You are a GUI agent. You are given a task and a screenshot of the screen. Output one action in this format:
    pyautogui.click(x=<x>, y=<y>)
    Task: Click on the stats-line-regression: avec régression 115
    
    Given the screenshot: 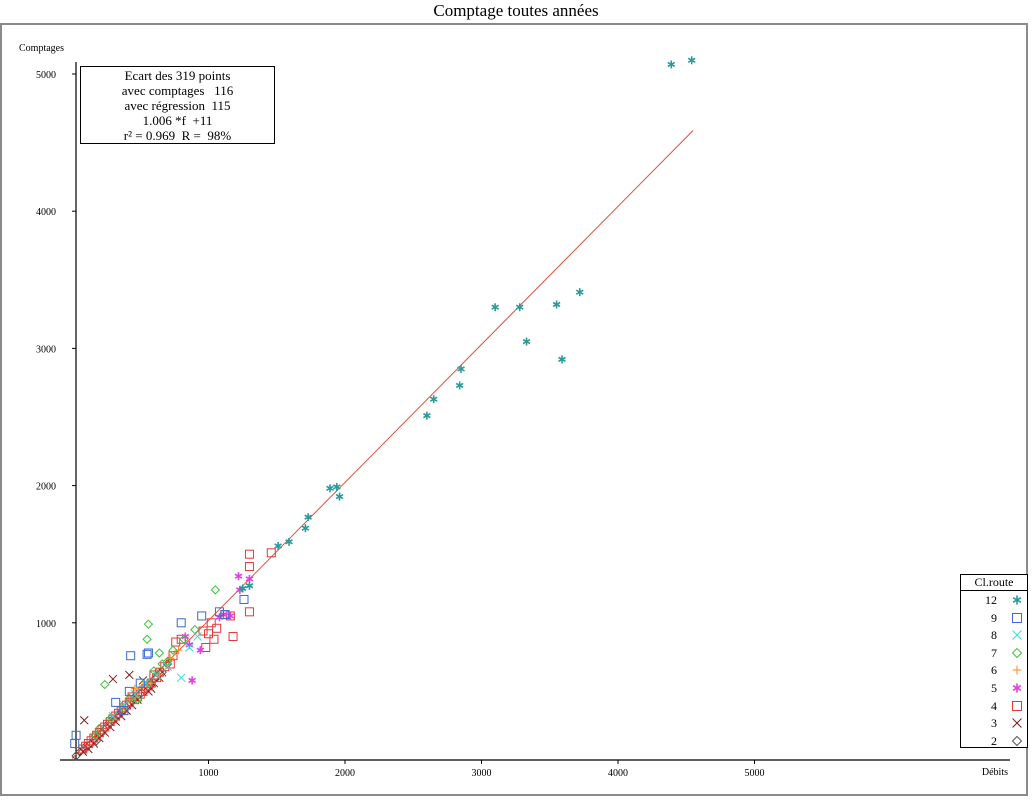 What is the action you would take?
    pyautogui.click(x=177, y=105)
    